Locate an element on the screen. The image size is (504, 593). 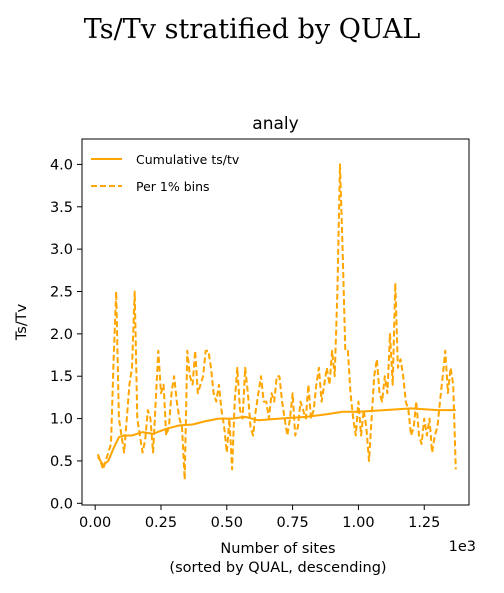
y-tick-label: 3.0 is located at coordinates (61, 250).